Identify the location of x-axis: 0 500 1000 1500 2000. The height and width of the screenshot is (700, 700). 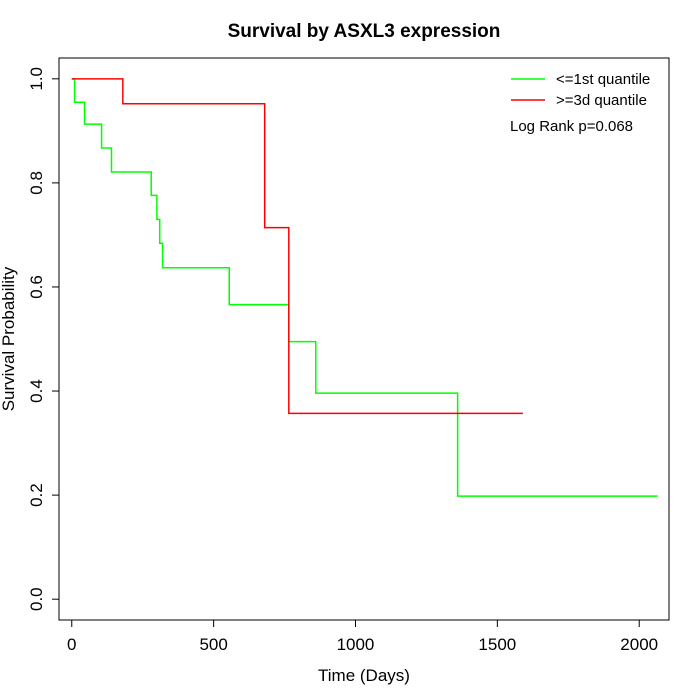
(362, 636).